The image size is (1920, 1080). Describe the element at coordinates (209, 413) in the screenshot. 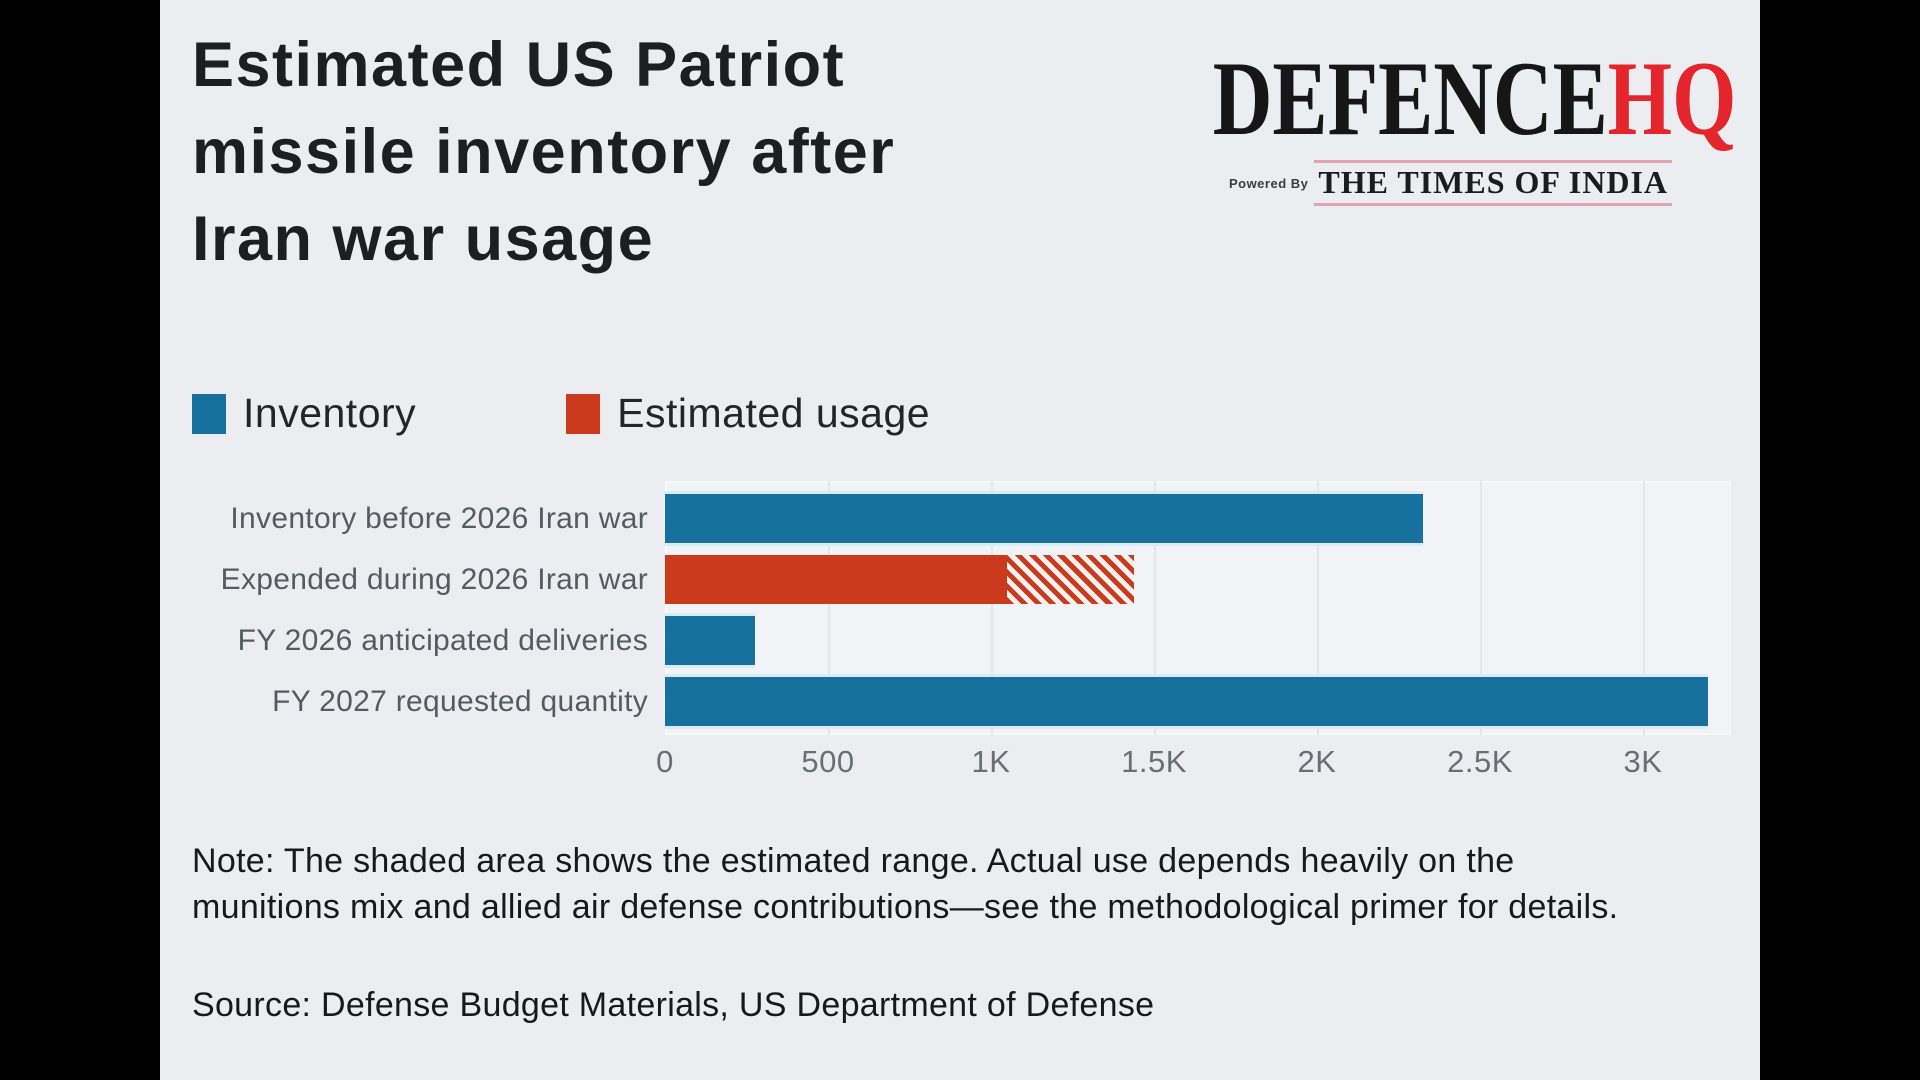

I see `legend-swatch-inventory` at that location.